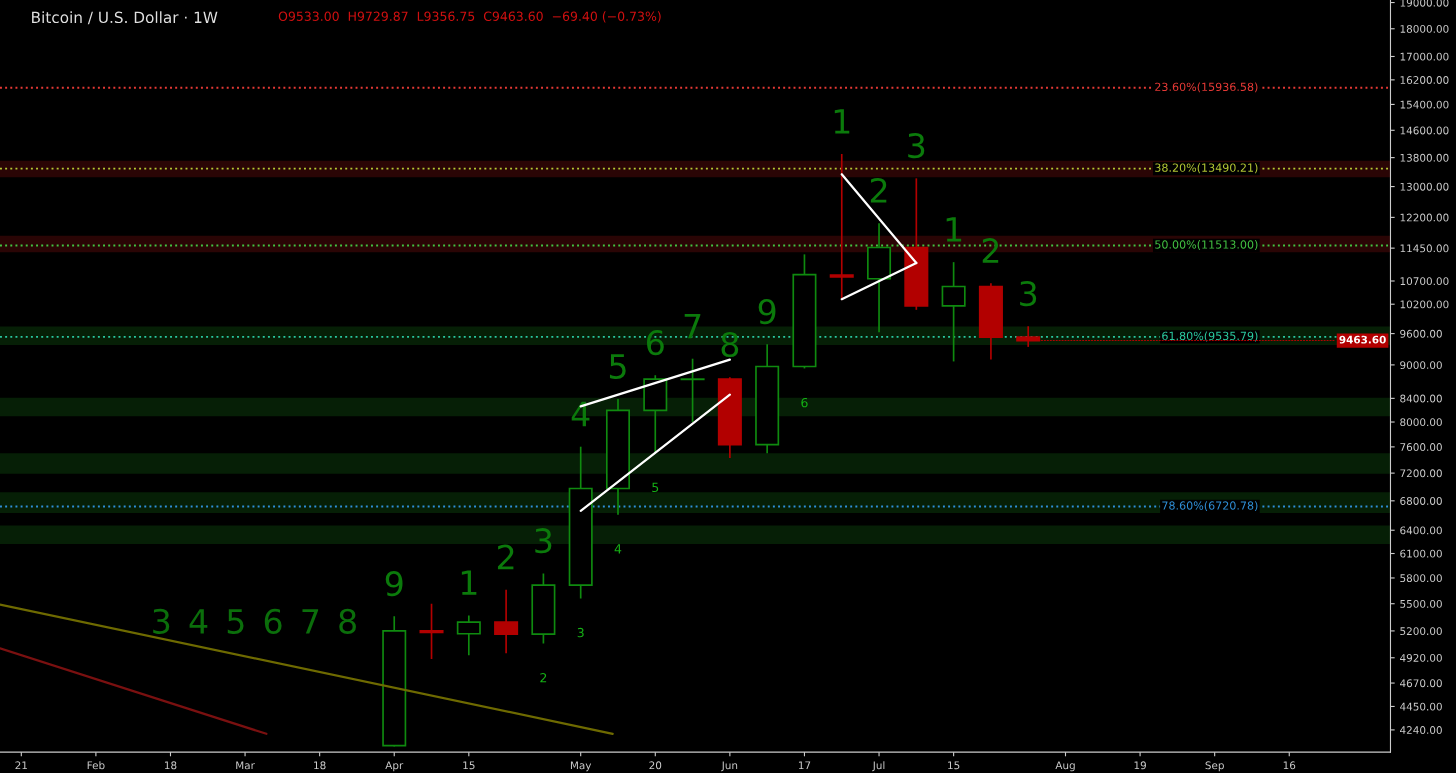 The height and width of the screenshot is (773, 1456). Describe the element at coordinates (1289, 765) in the screenshot. I see `x-tick-label: 16` at that location.